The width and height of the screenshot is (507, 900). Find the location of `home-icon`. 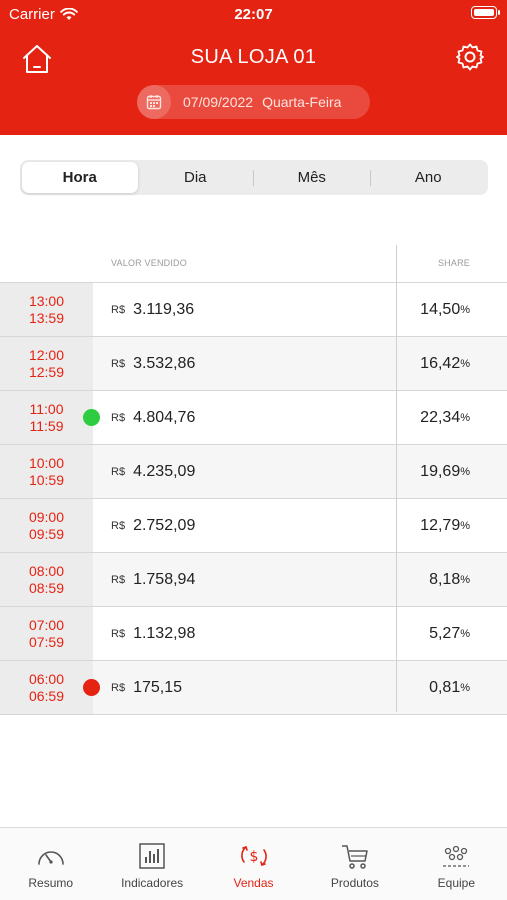

home-icon is located at coordinates (37, 59).